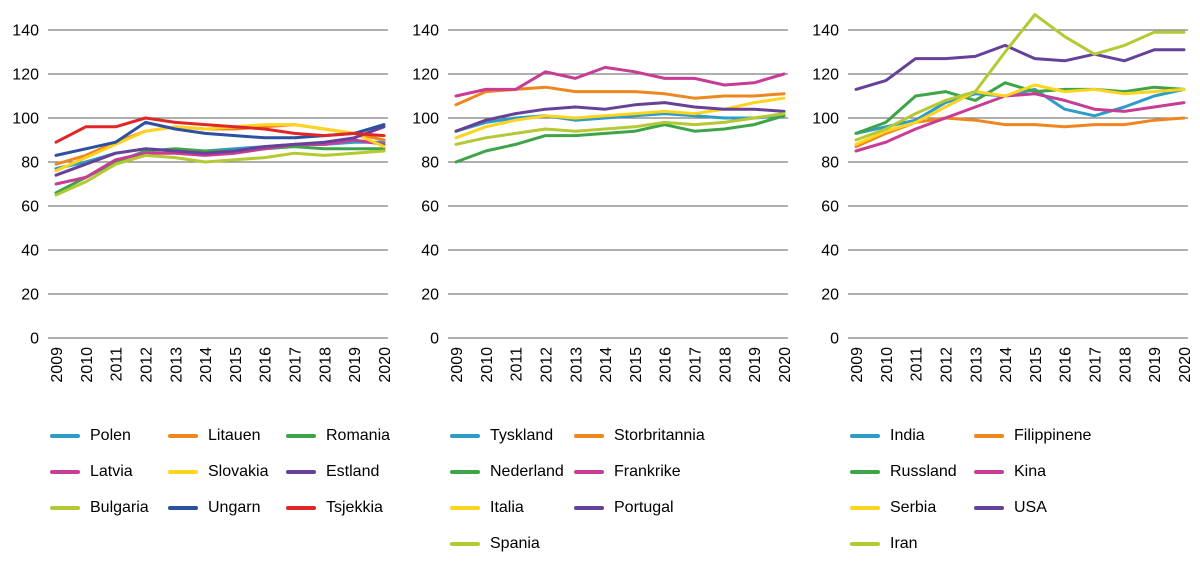 The height and width of the screenshot is (572, 1200). I want to click on x-axis-tick-label: 2015, so click(236, 365).